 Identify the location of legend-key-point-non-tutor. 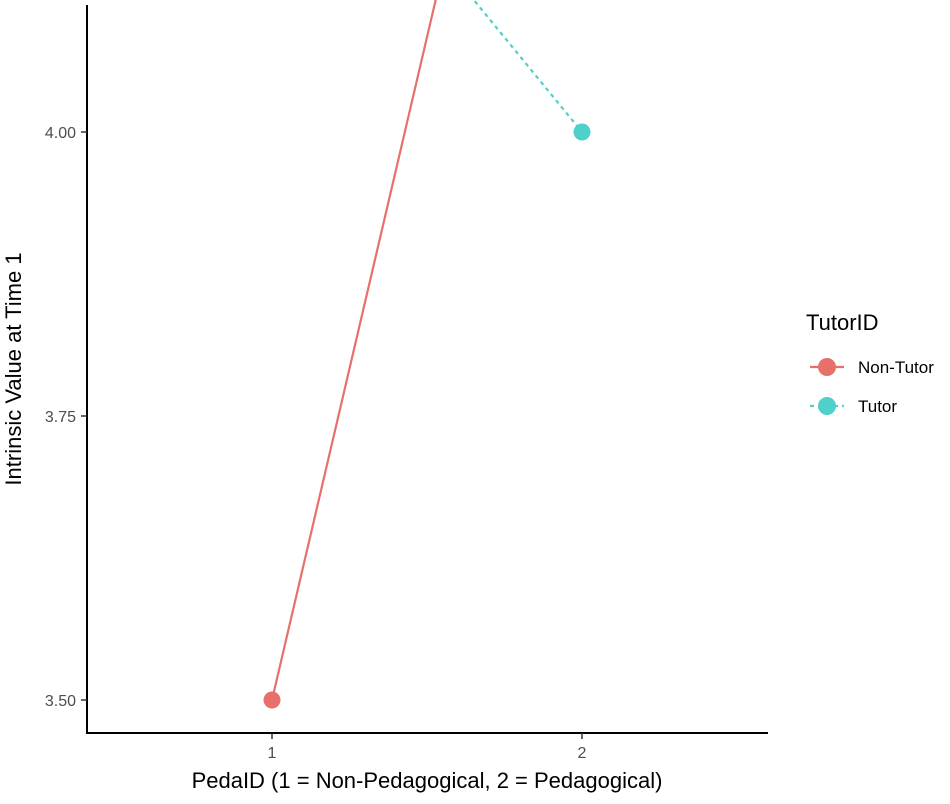
(827, 367).